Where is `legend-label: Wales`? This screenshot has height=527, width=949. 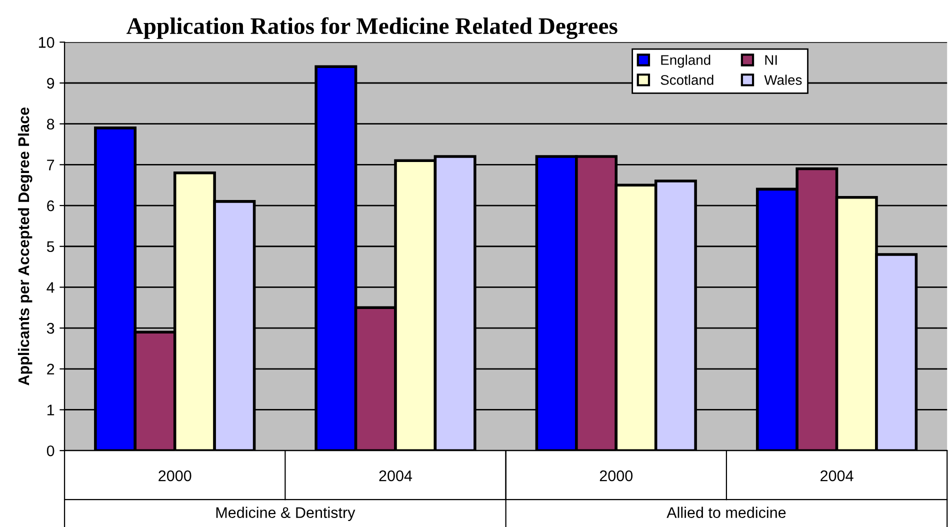 legend-label: Wales is located at coordinates (783, 79).